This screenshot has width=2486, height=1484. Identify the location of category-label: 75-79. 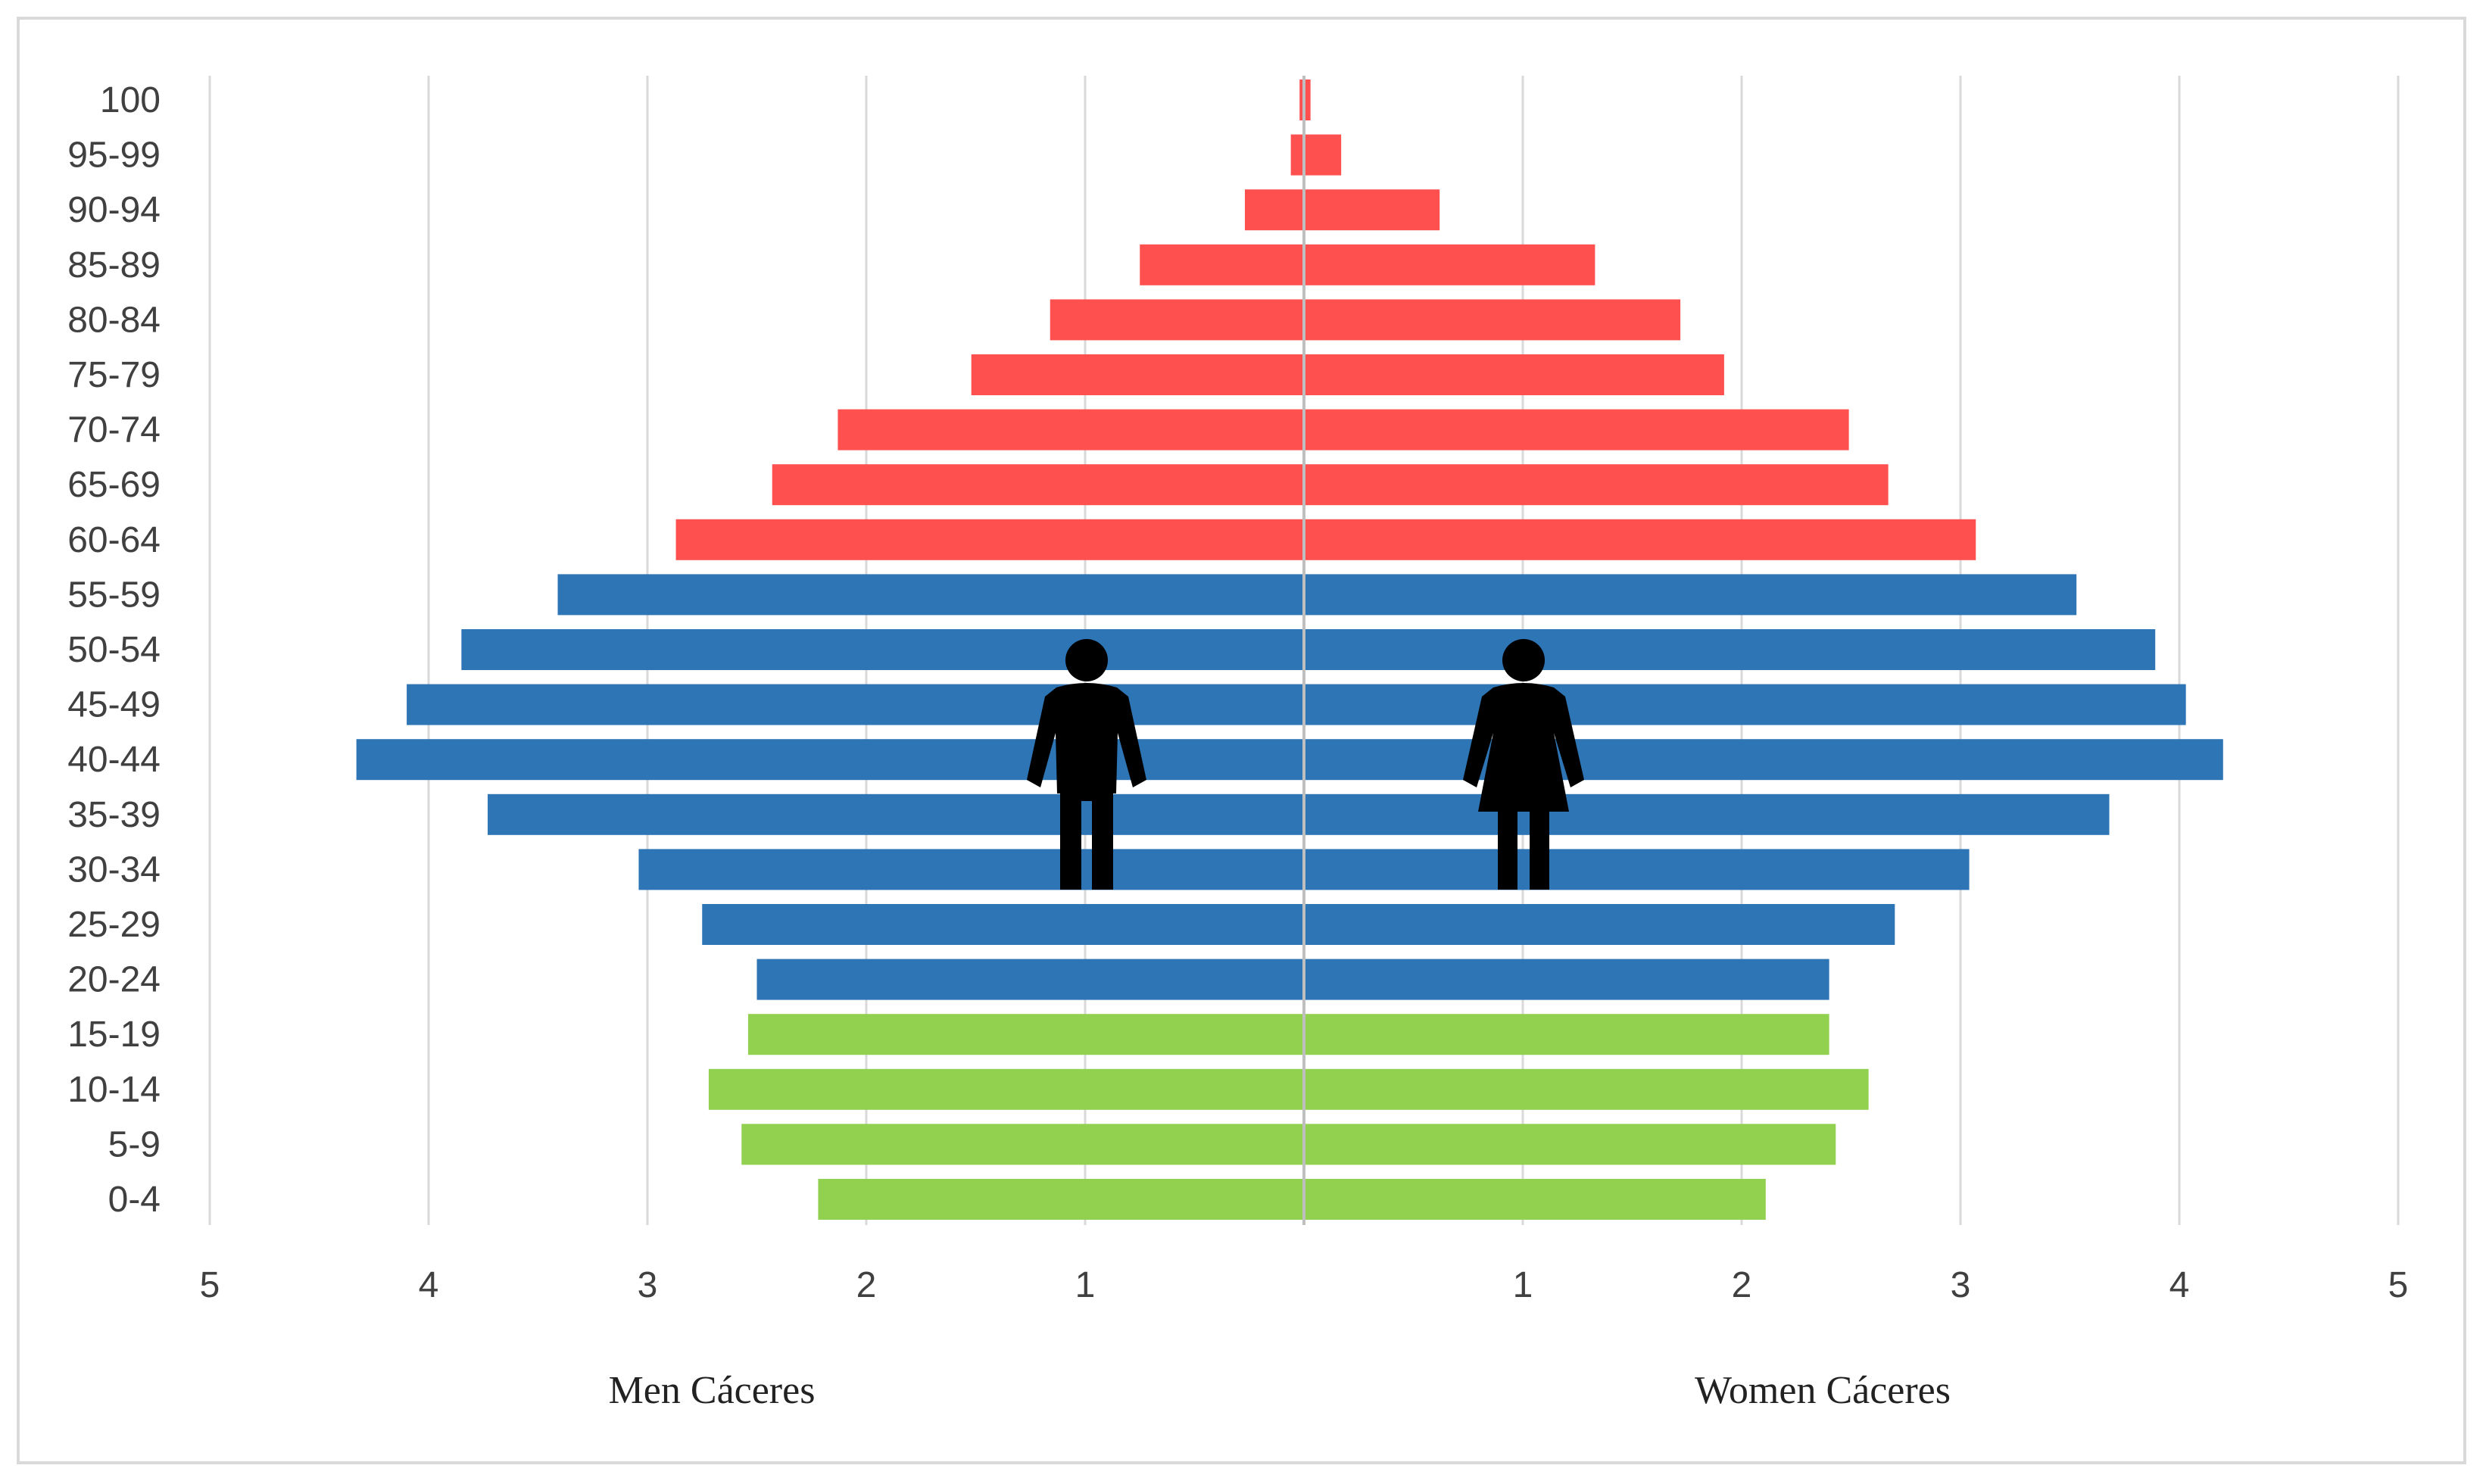
(114, 375).